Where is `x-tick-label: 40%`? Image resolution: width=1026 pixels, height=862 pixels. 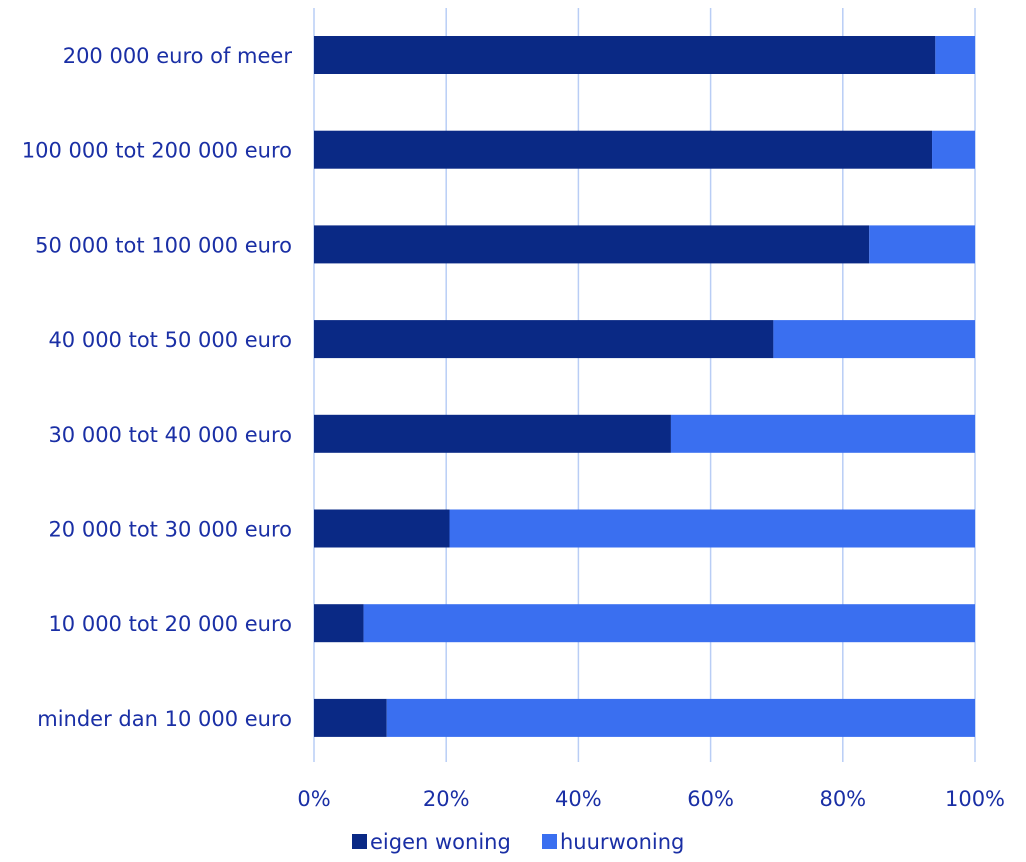 x-tick-label: 40% is located at coordinates (578, 799).